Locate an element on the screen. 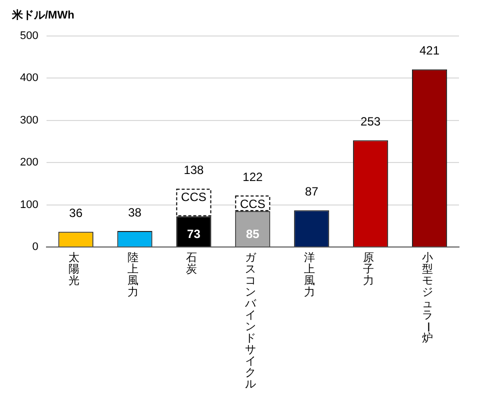 This screenshot has width=479, height=415. x-tick-label: 原子力 is located at coordinates (368, 270).